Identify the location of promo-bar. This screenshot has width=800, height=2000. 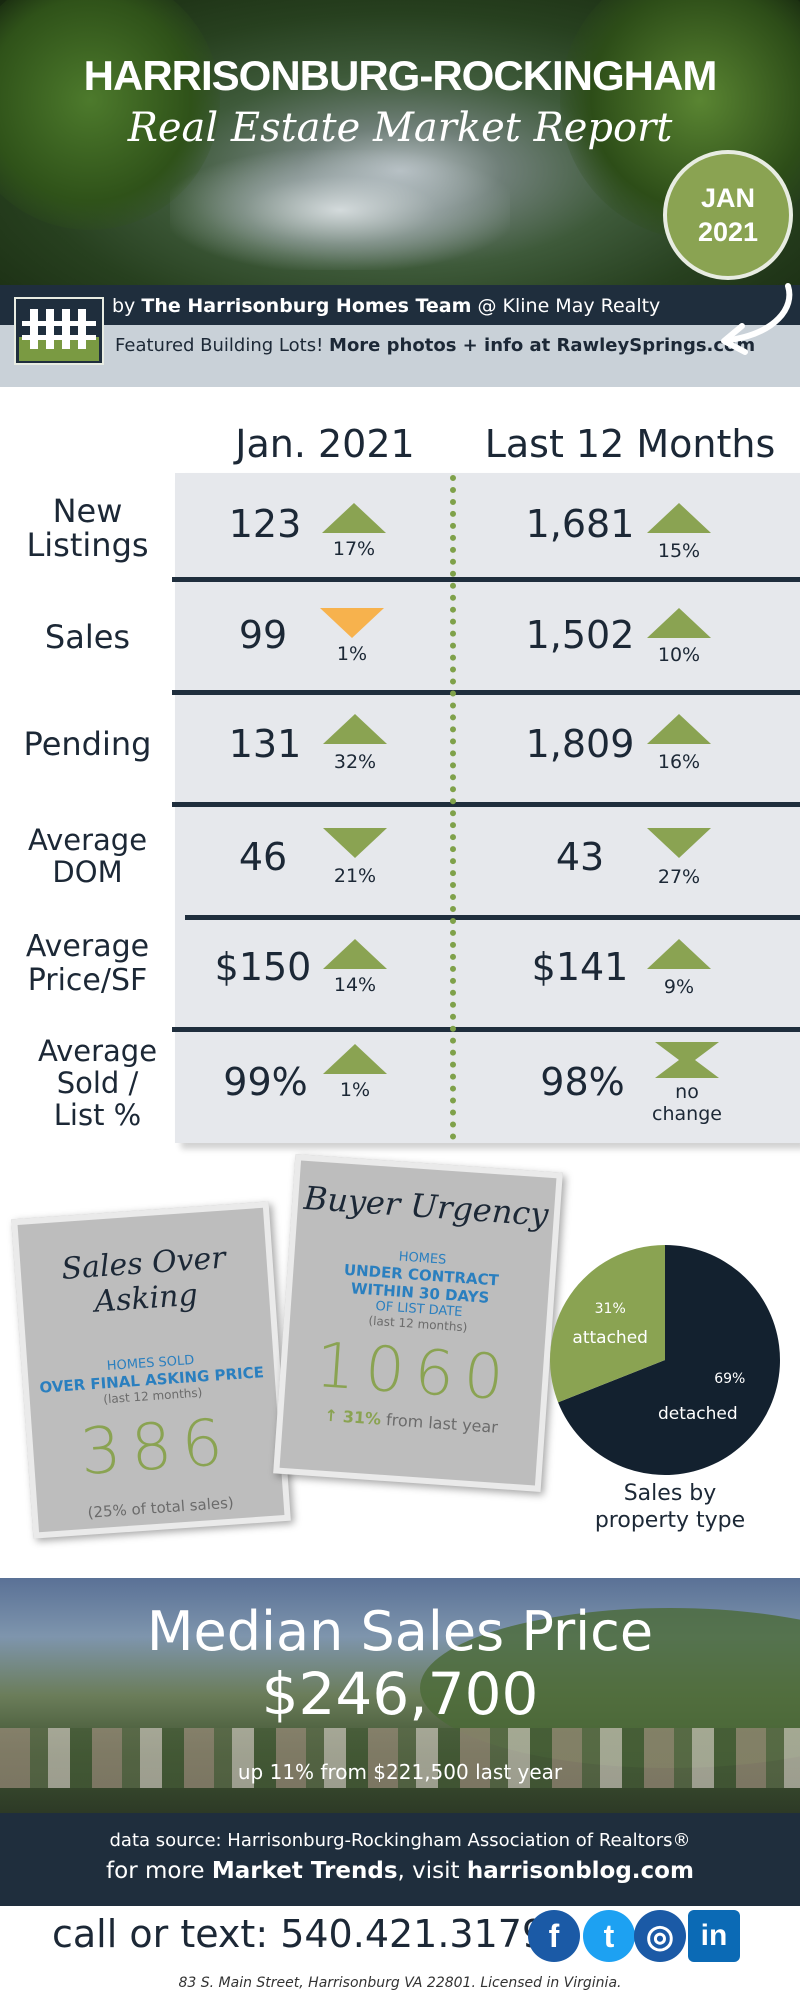
(400, 356).